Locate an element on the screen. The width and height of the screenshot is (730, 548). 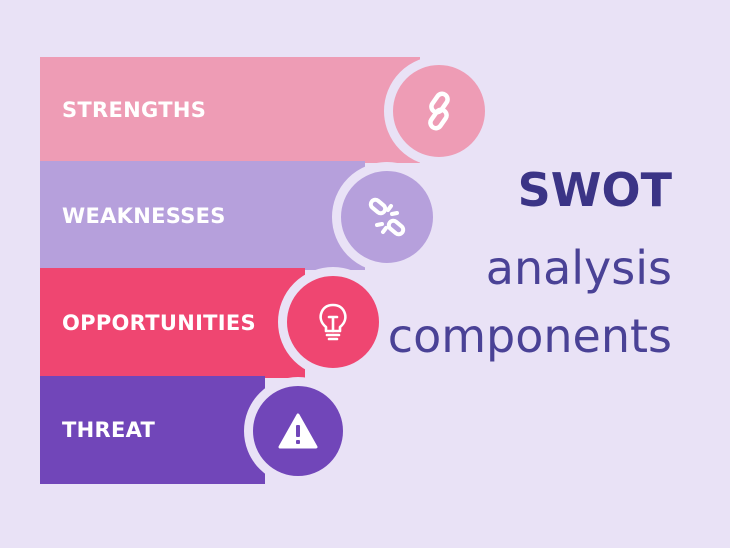
swot-badge-strengths is located at coordinates (439, 111).